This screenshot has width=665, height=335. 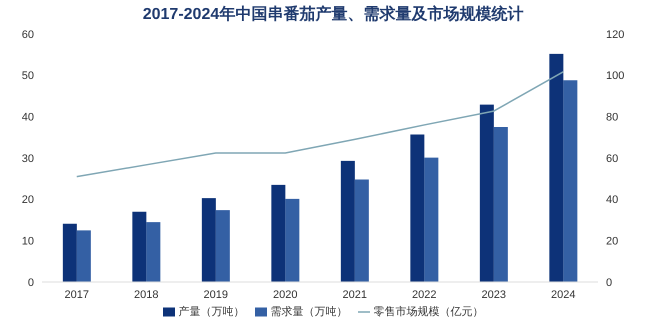 I want to click on x-tick-label: 2023, so click(x=494, y=294).